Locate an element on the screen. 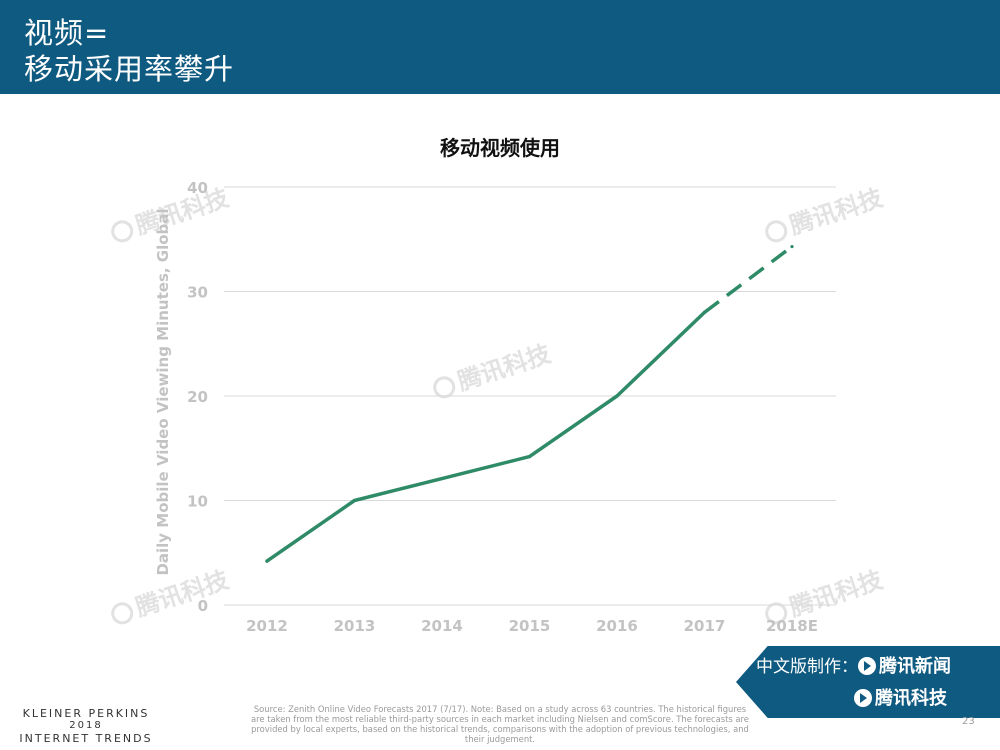  y-tick-label: 10 is located at coordinates (197, 502).